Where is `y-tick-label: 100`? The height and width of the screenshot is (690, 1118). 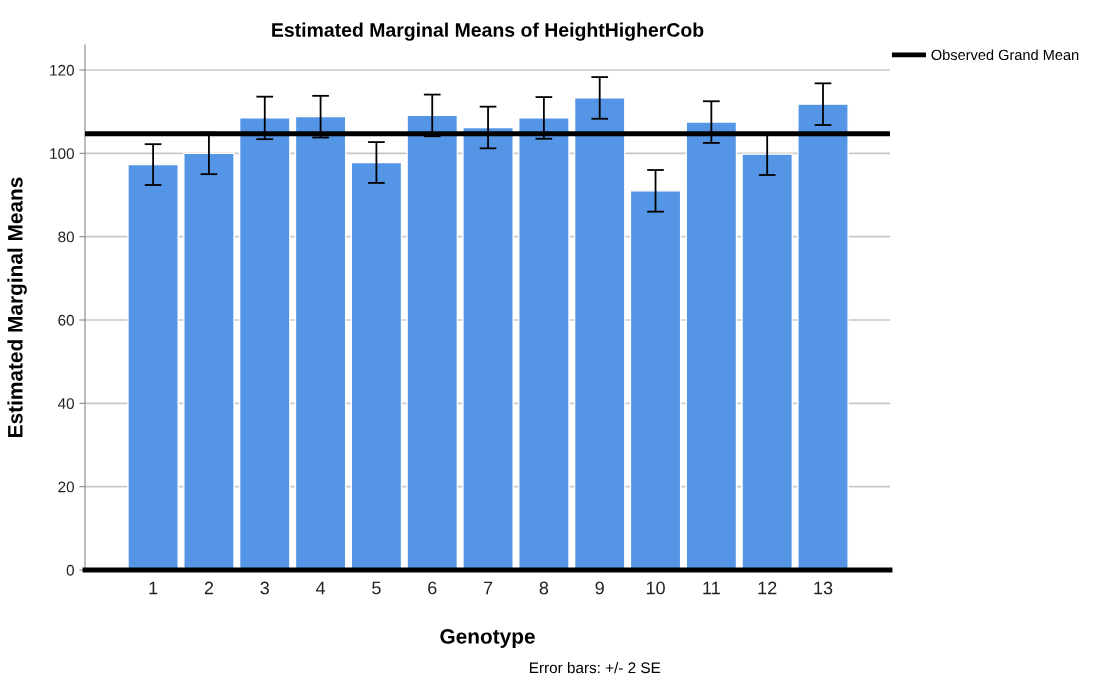 y-tick-label: 100 is located at coordinates (62, 154).